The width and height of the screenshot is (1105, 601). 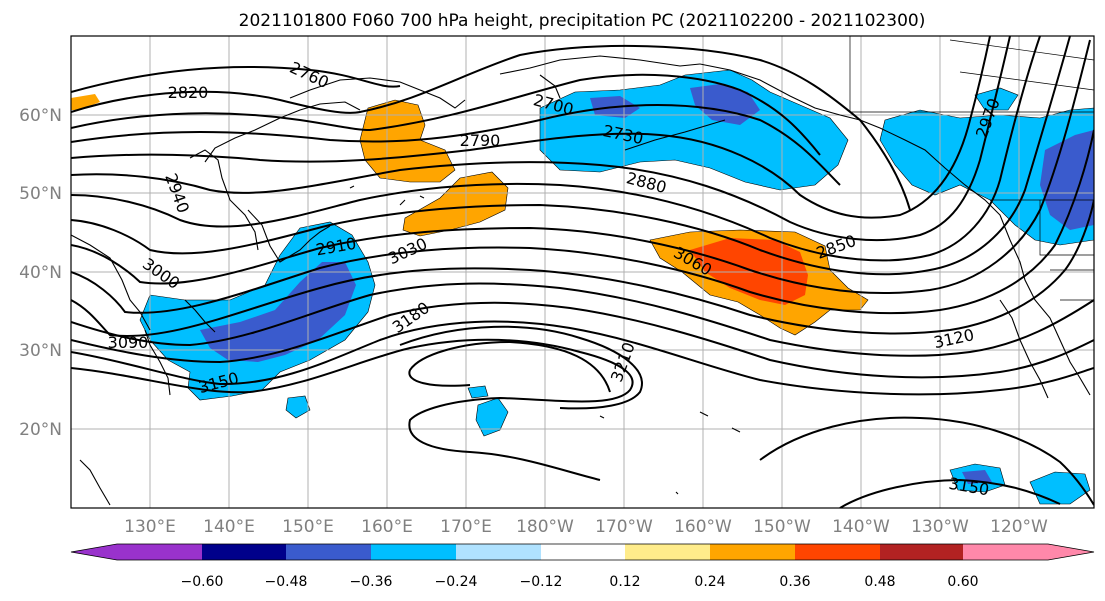 I want to click on lon-tick-label: 120°W, so click(x=1019, y=527).